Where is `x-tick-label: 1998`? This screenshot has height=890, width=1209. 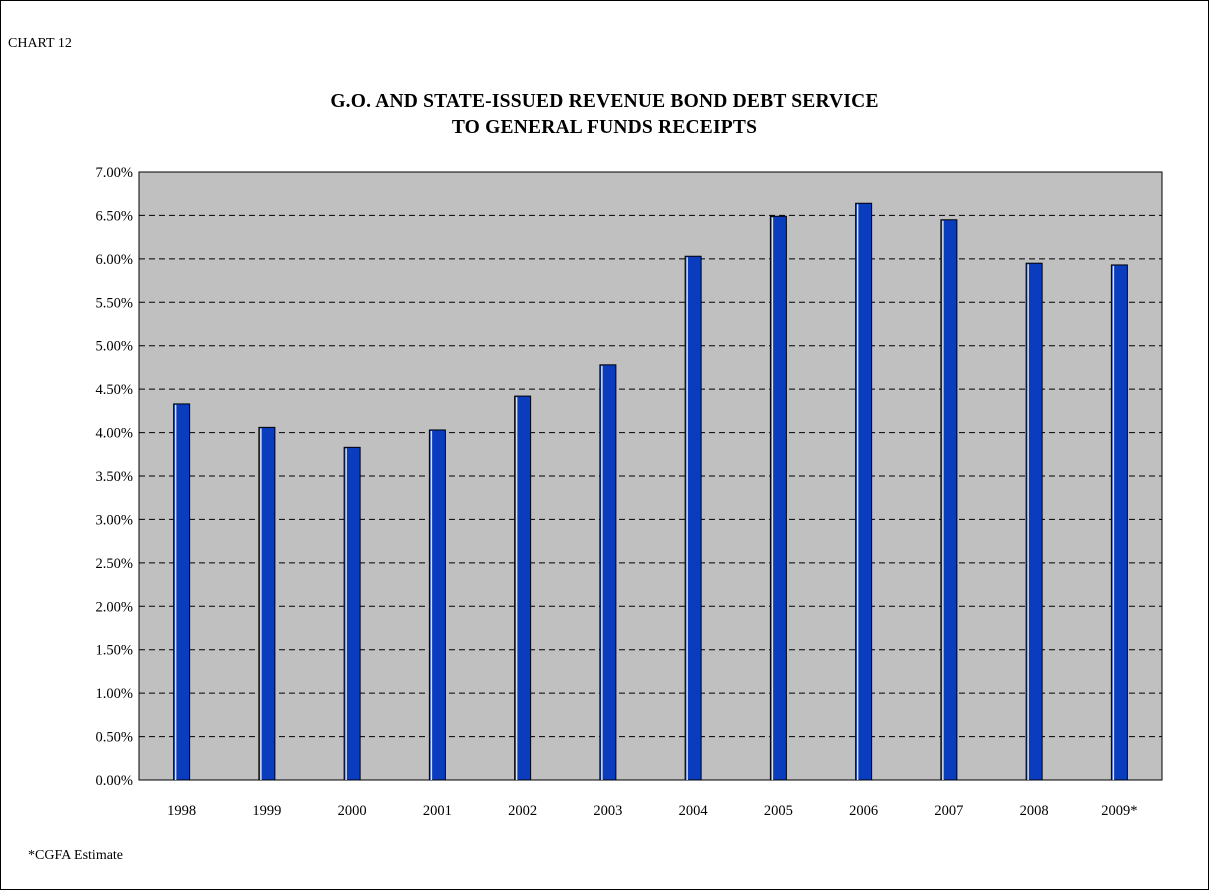
x-tick-label: 1998 is located at coordinates (181, 811).